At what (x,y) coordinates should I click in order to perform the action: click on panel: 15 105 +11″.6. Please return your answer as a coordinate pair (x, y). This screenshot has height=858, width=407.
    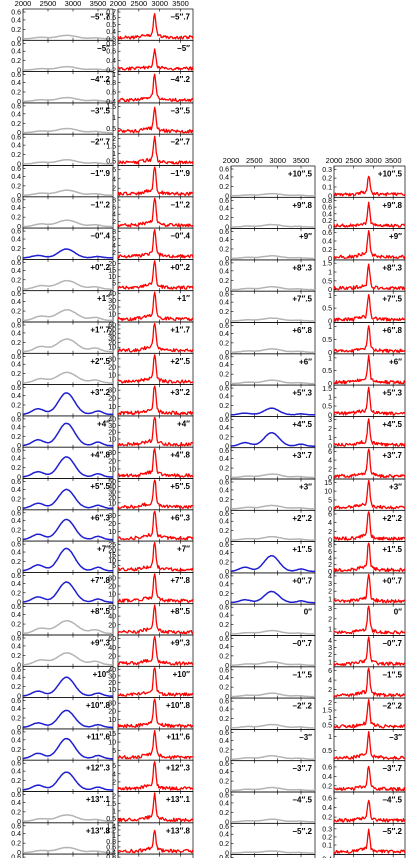
    Looking at the image, I should click on (151, 744).